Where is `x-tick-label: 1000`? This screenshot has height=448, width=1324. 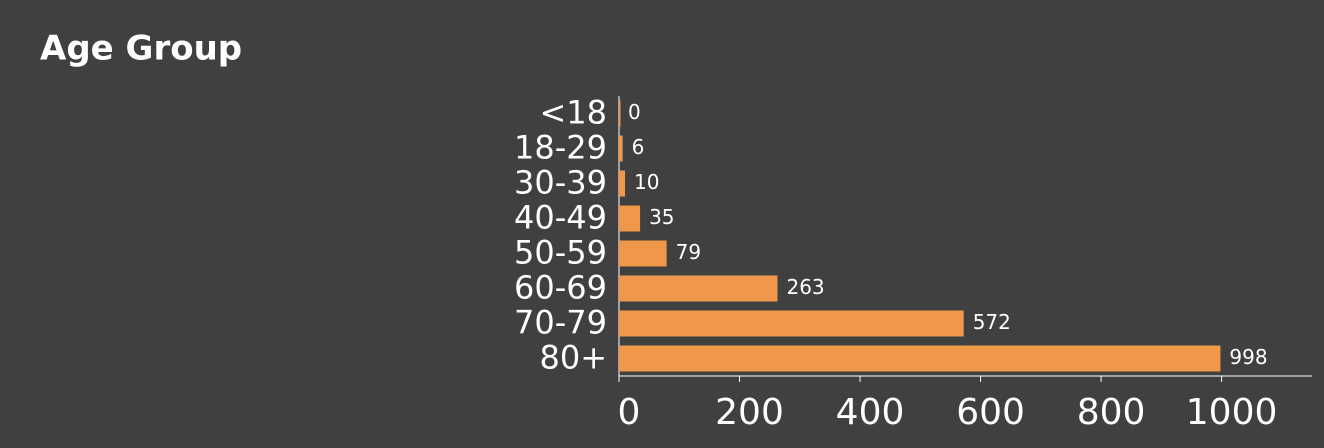 x-tick-label: 1000 is located at coordinates (1232, 412).